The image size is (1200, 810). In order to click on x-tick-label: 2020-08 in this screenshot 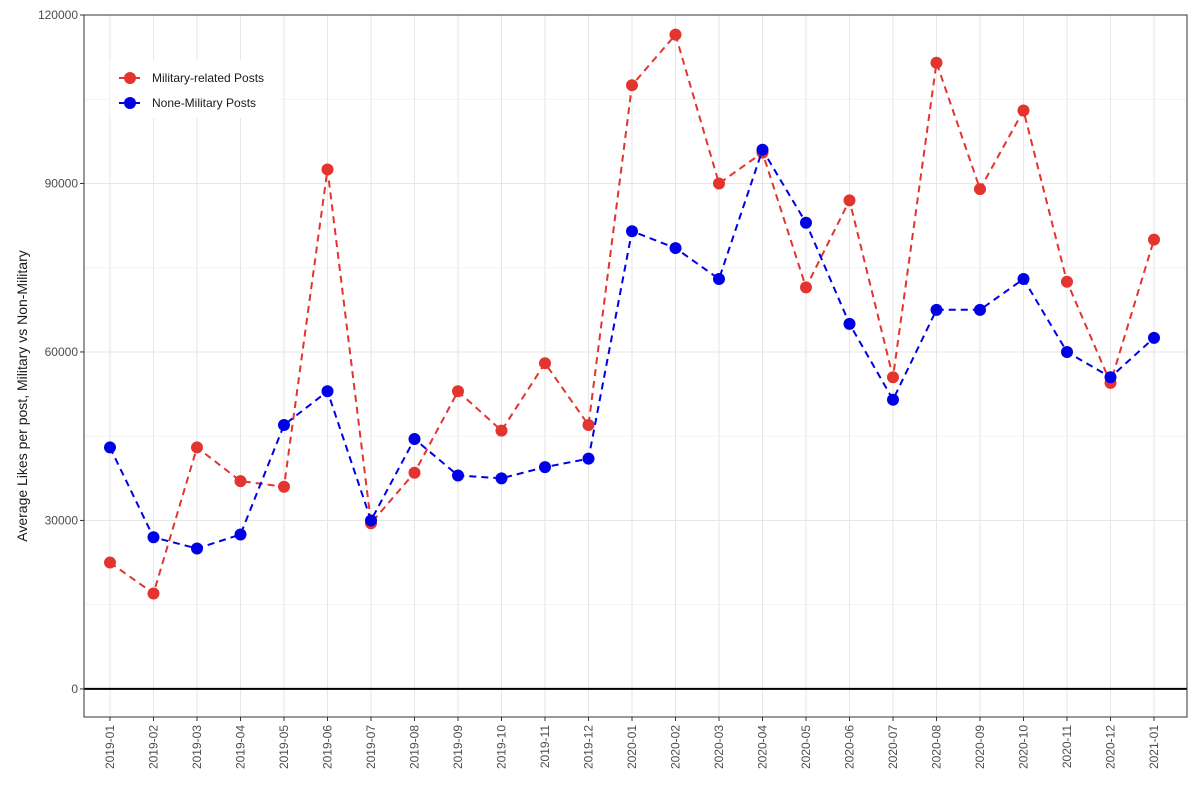, I will do `click(937, 747)`.